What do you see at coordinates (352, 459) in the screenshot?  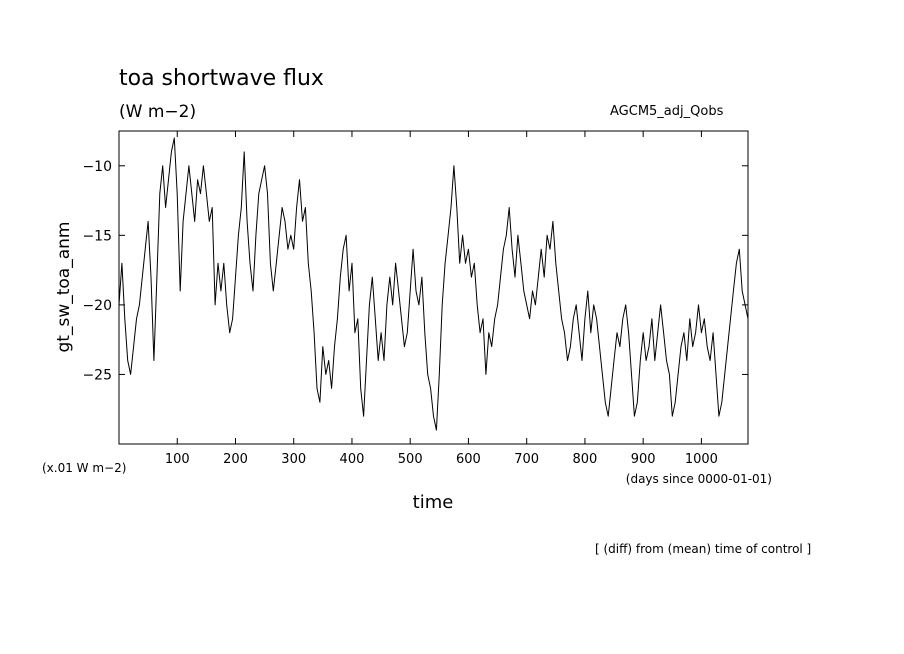 I see `x-tick-label: 400` at bounding box center [352, 459].